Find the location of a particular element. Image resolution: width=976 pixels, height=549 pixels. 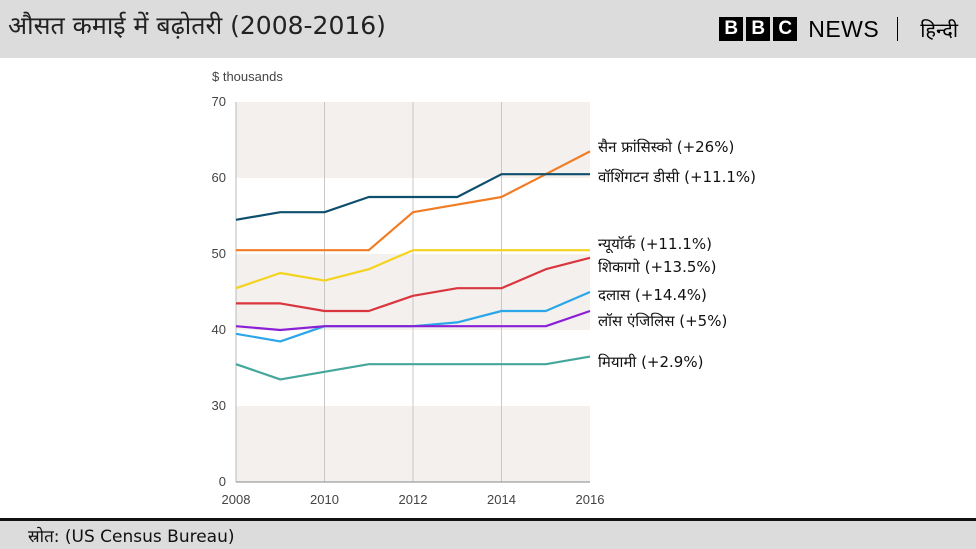

bbc-logo-letter-b2: B is located at coordinates (758, 29).